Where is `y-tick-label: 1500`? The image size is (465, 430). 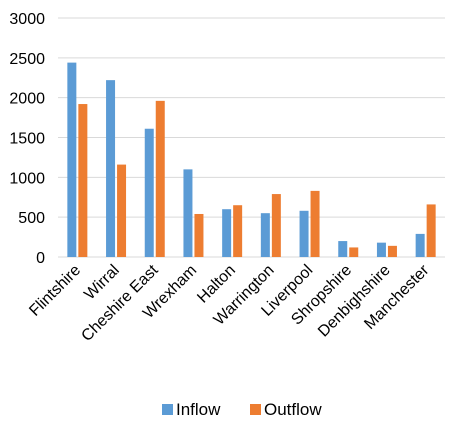 y-tick-label: 1500 is located at coordinates (27, 139).